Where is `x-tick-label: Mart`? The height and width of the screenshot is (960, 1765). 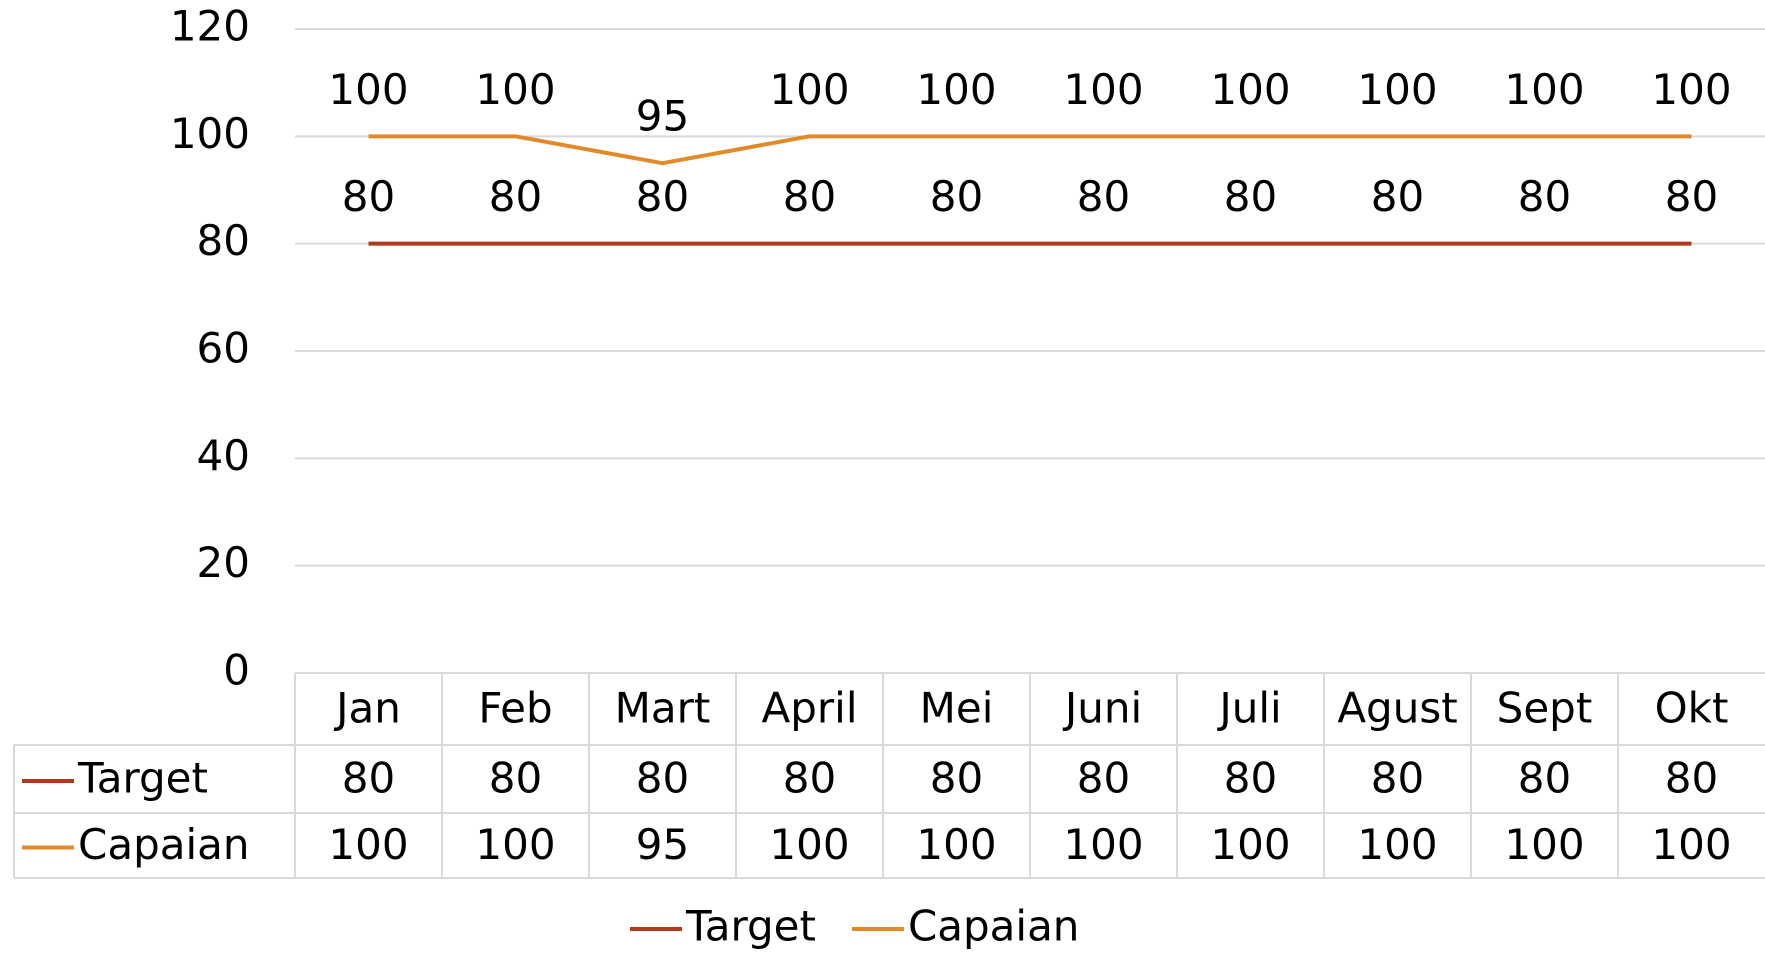 x-tick-label: Mart is located at coordinates (663, 708).